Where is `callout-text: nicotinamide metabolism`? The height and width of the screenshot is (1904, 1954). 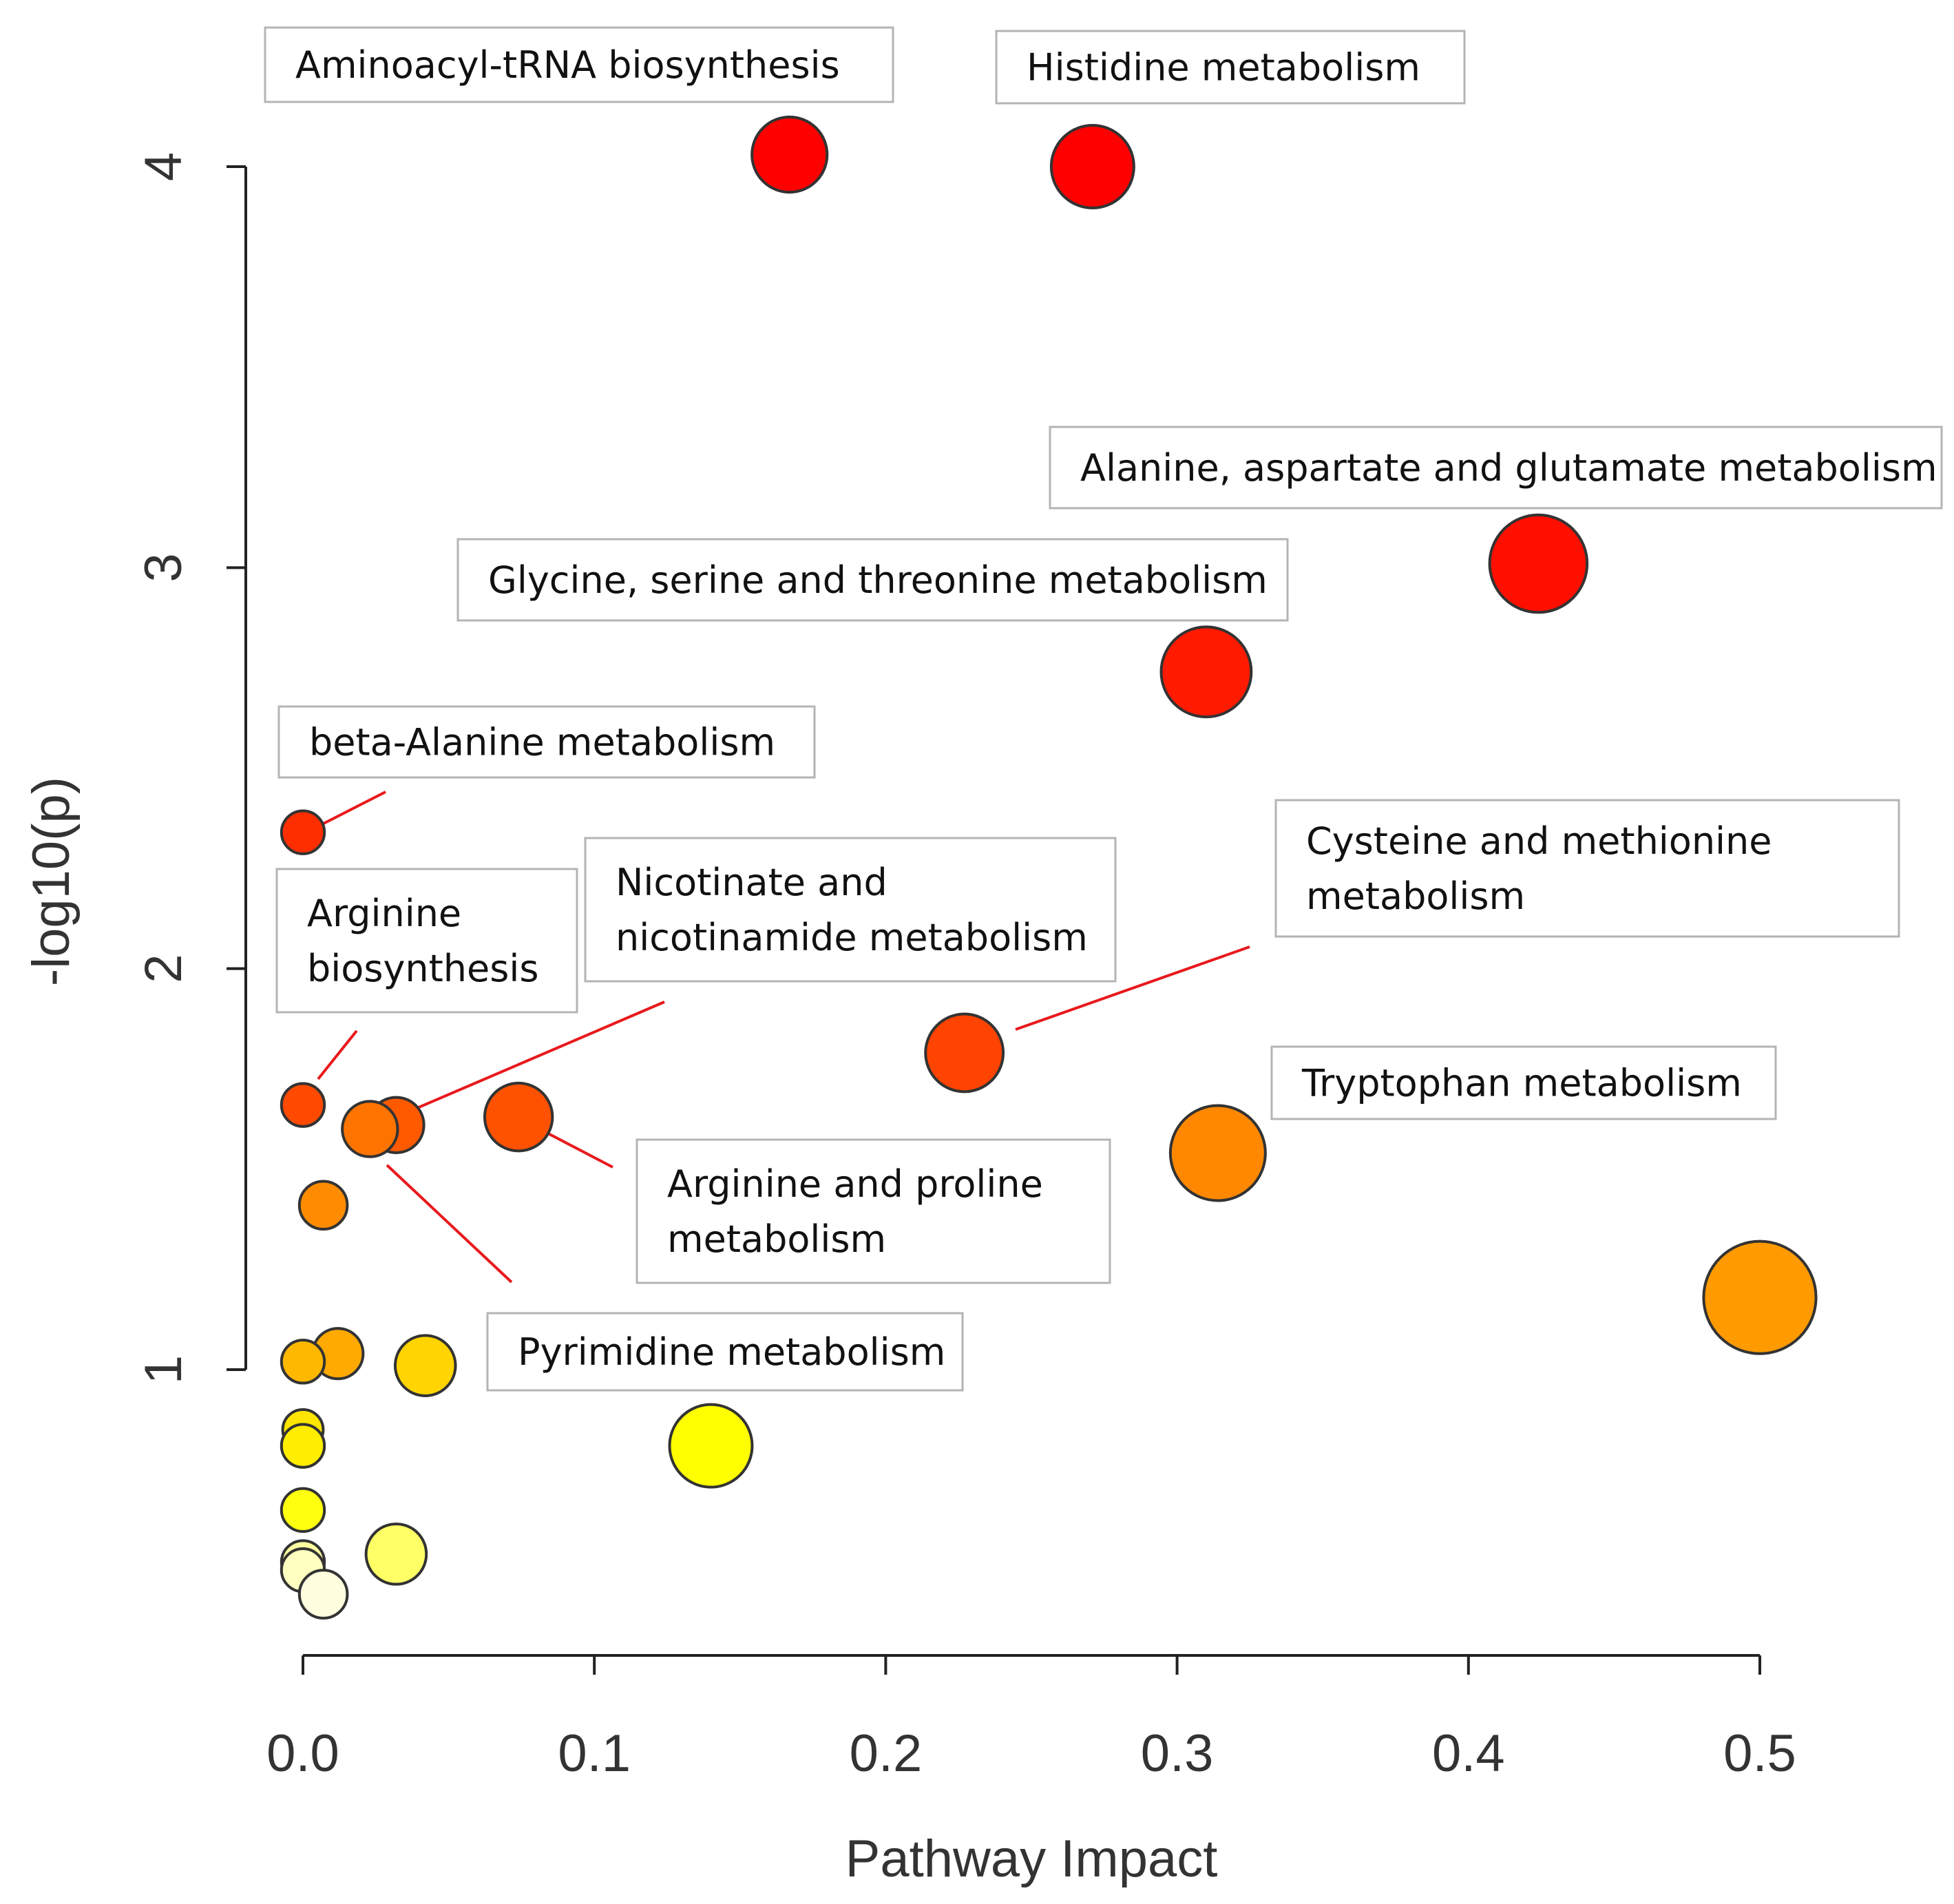 callout-text: nicotinamide metabolism is located at coordinates (852, 937).